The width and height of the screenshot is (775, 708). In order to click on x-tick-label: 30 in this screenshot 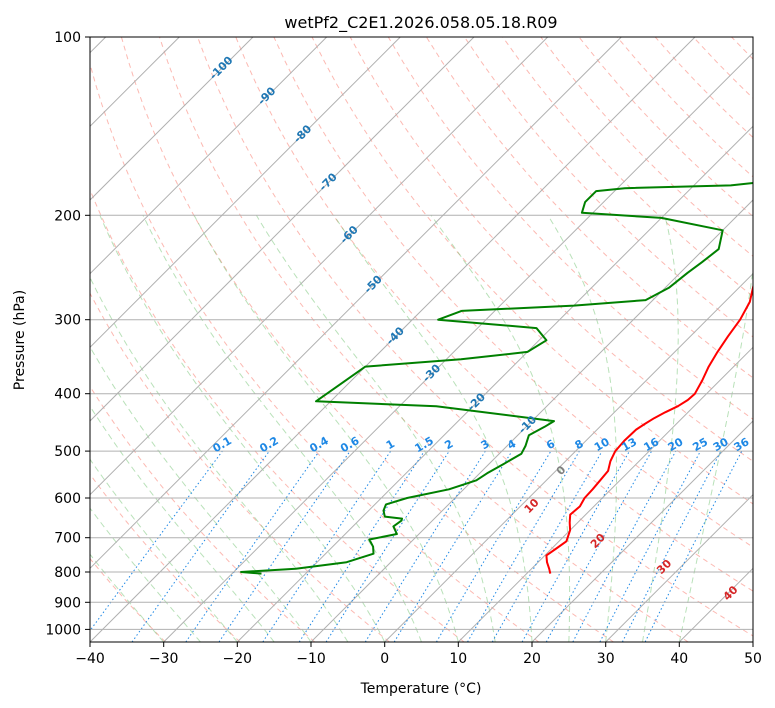, I will do `click(606, 659)`.